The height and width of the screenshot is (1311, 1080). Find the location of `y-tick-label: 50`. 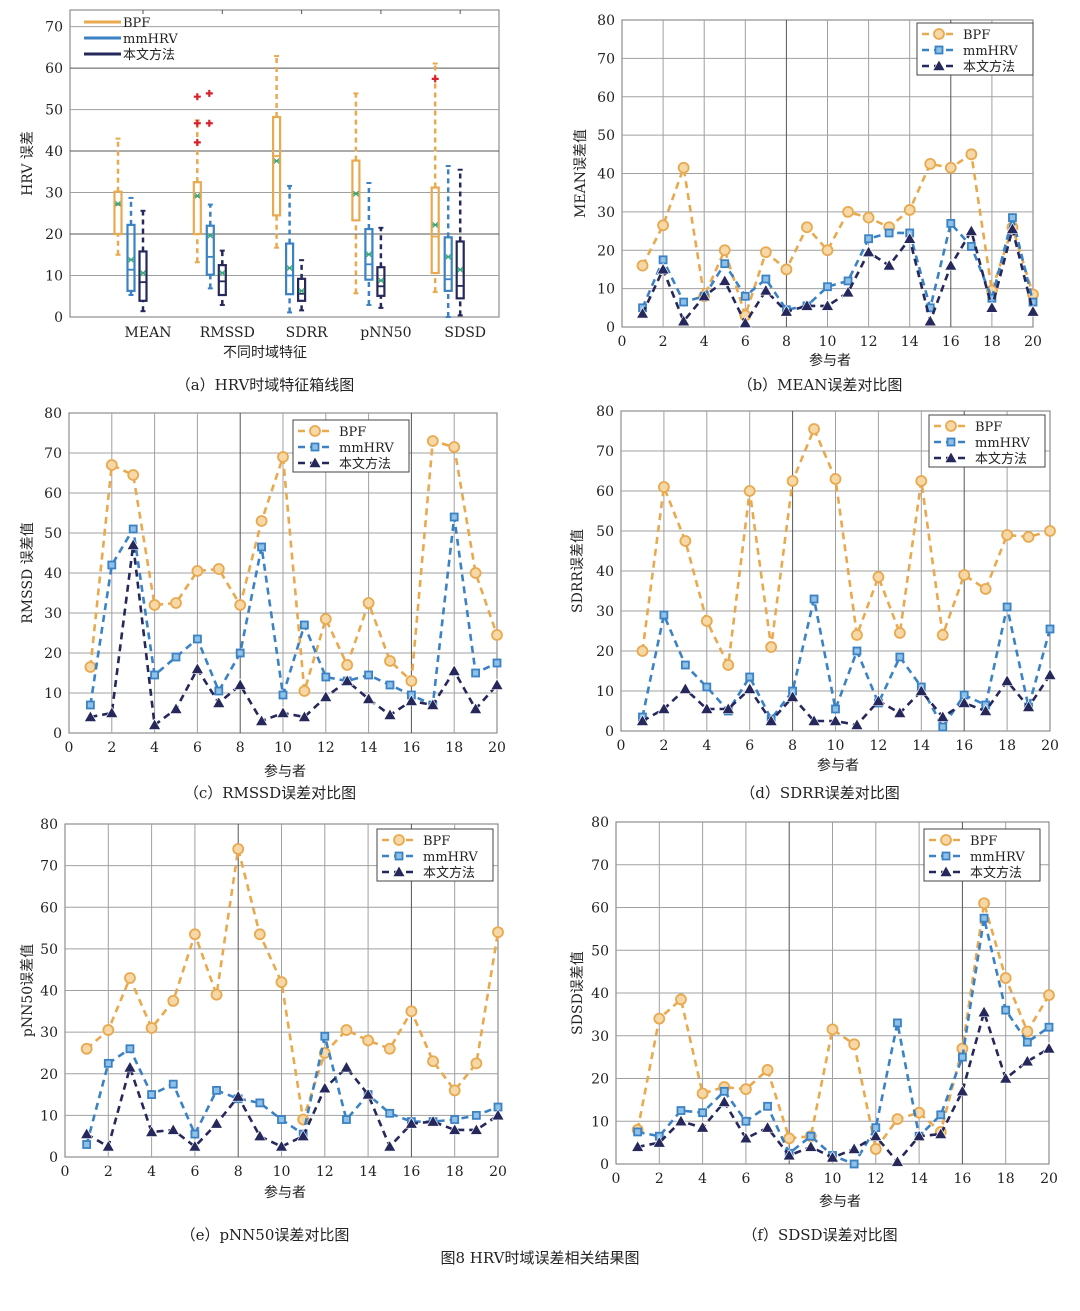

y-tick-label: 50 is located at coordinates (606, 136).